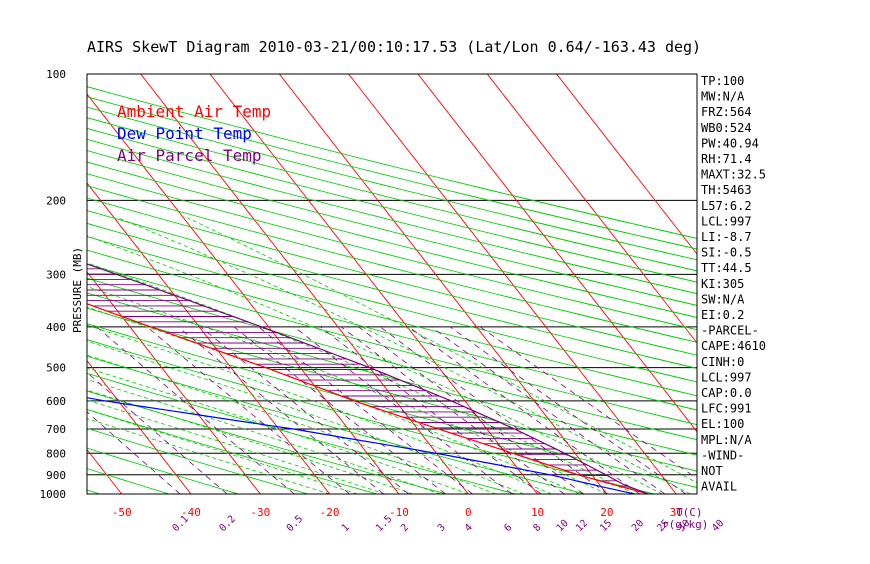 Image resolution: width=870 pixels, height=564 pixels. I want to click on legend-entry: Air Parcel Temp, so click(189, 155).